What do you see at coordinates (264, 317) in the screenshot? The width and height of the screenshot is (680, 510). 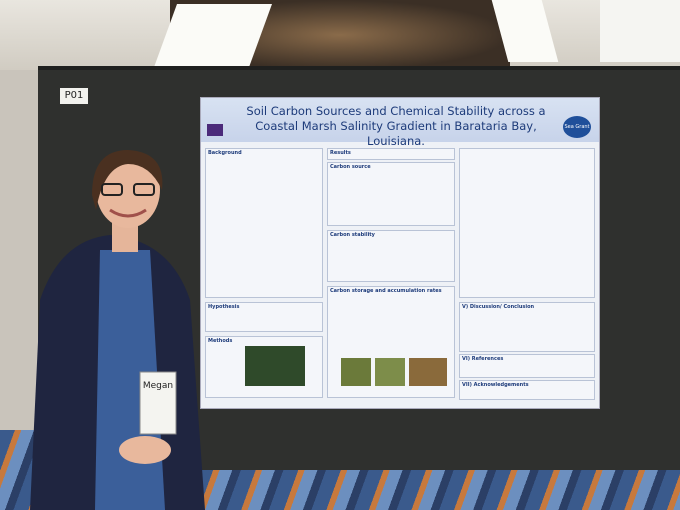 I see `poster-section: Hypothesis` at bounding box center [264, 317].